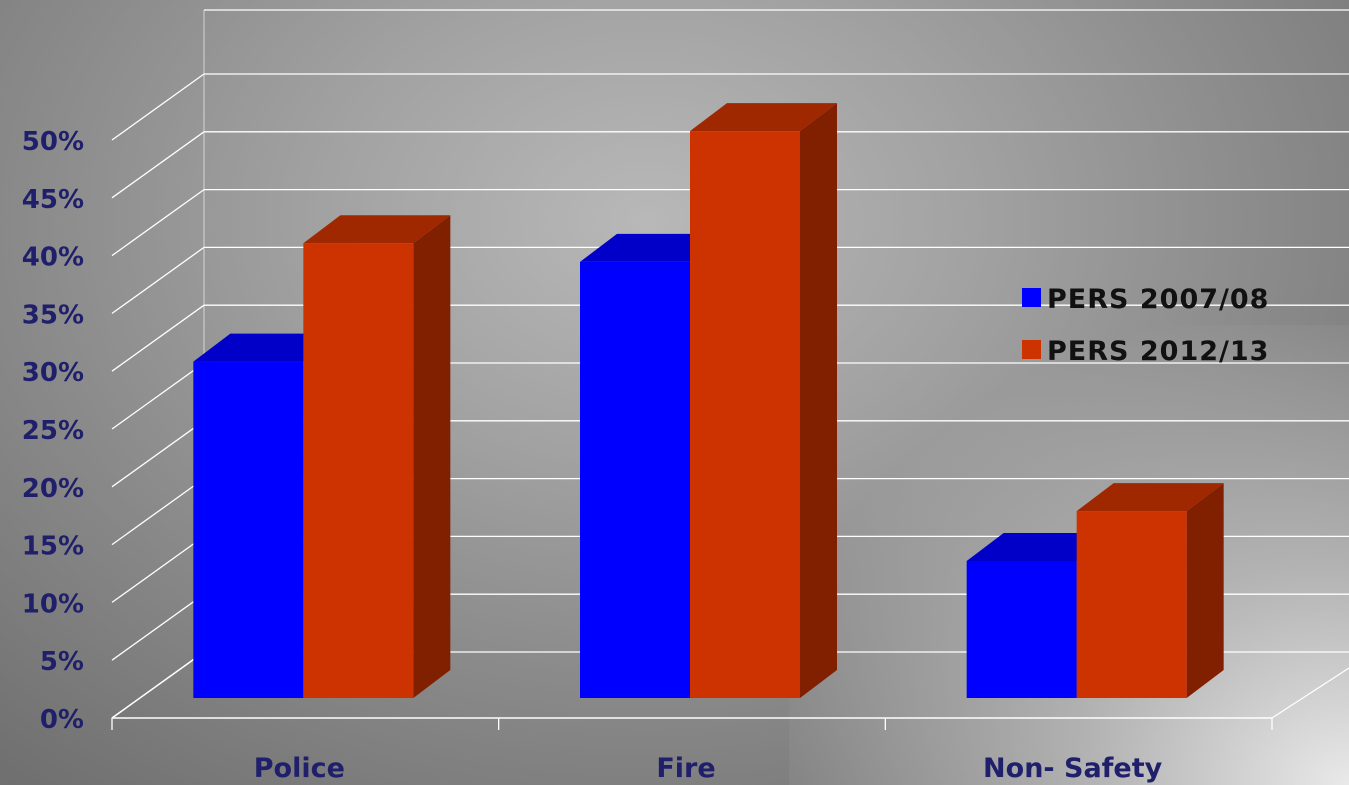 This screenshot has height=785, width=1349. I want to click on y-tick-label: 20%, so click(53, 489).